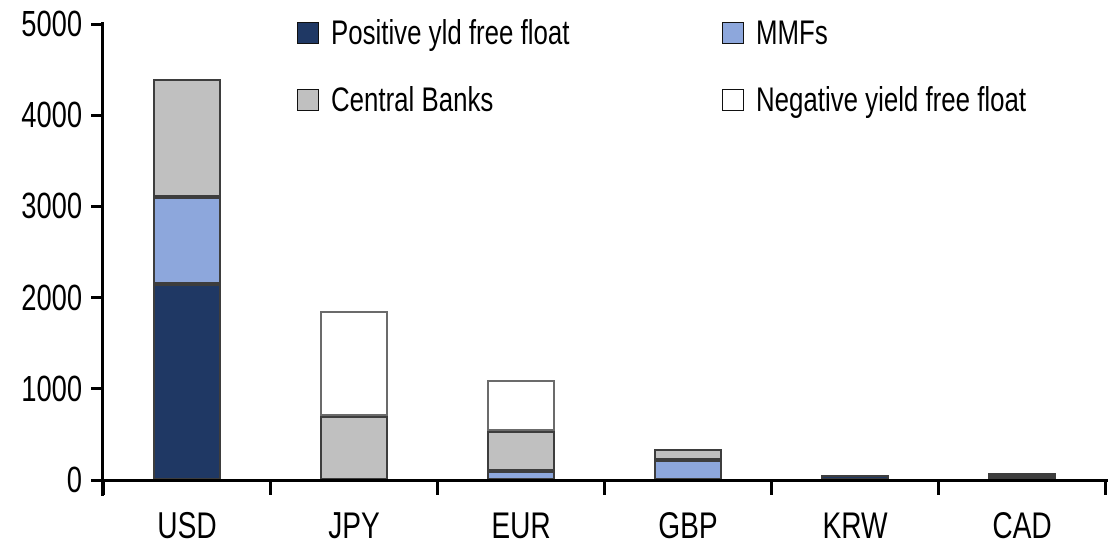  What do you see at coordinates (520, 525) in the screenshot?
I see `x-category-label-eur: EUR` at bounding box center [520, 525].